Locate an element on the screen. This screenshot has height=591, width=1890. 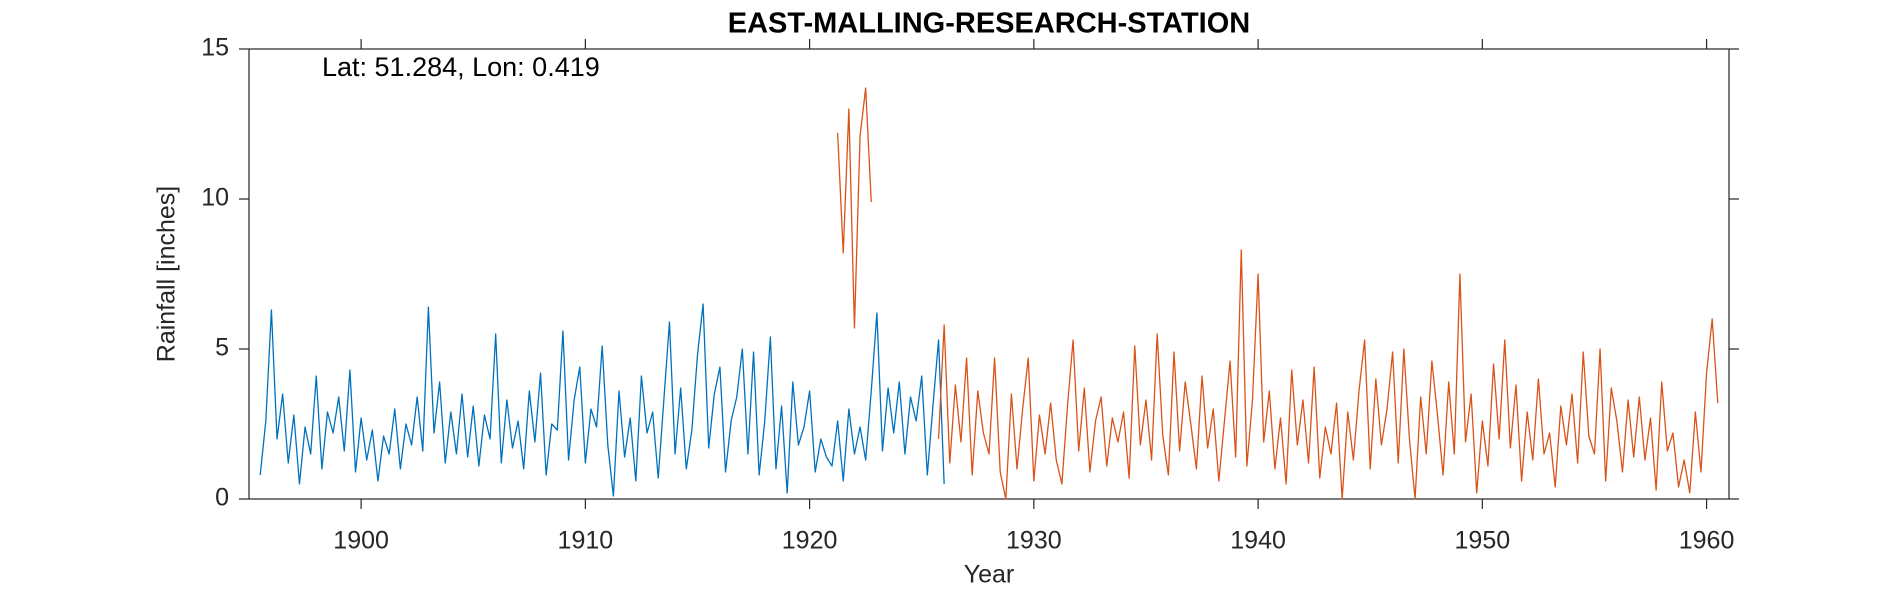
chart-title: EAST-MALLING-RESEARCH-STATION is located at coordinates (989, 24).